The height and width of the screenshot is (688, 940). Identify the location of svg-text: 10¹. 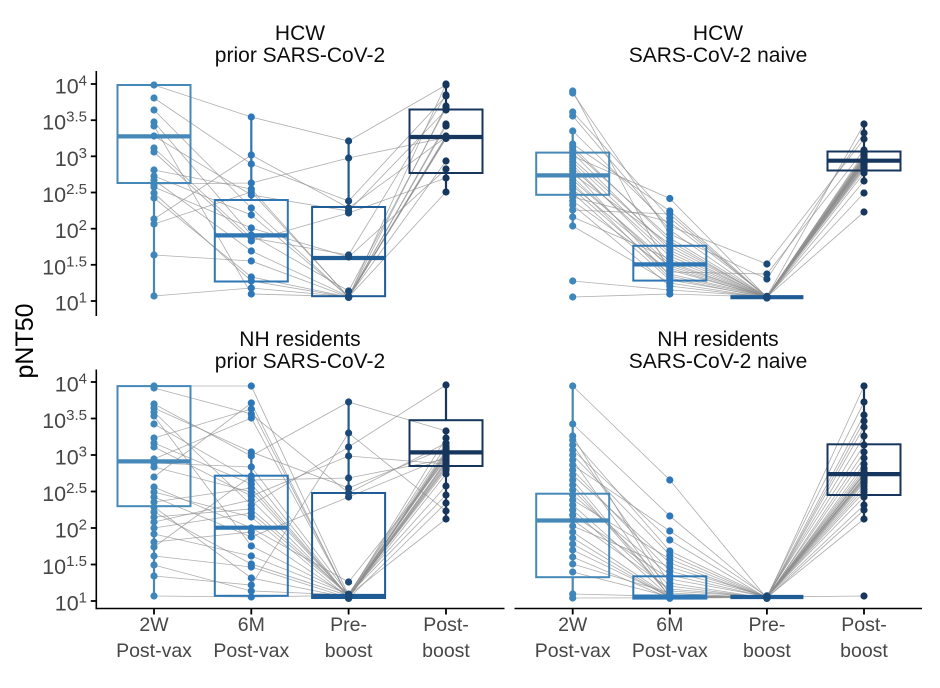
(71, 603).